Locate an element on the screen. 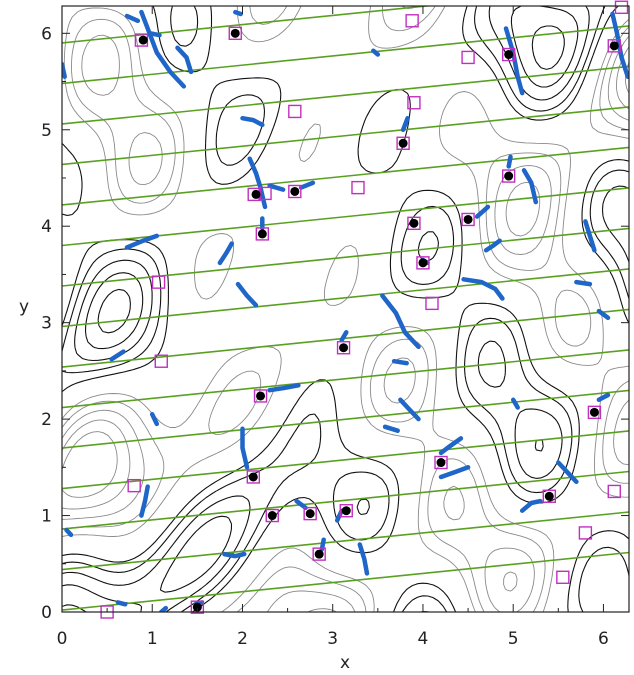  y-tick-label-1: 1 is located at coordinates (46, 517).